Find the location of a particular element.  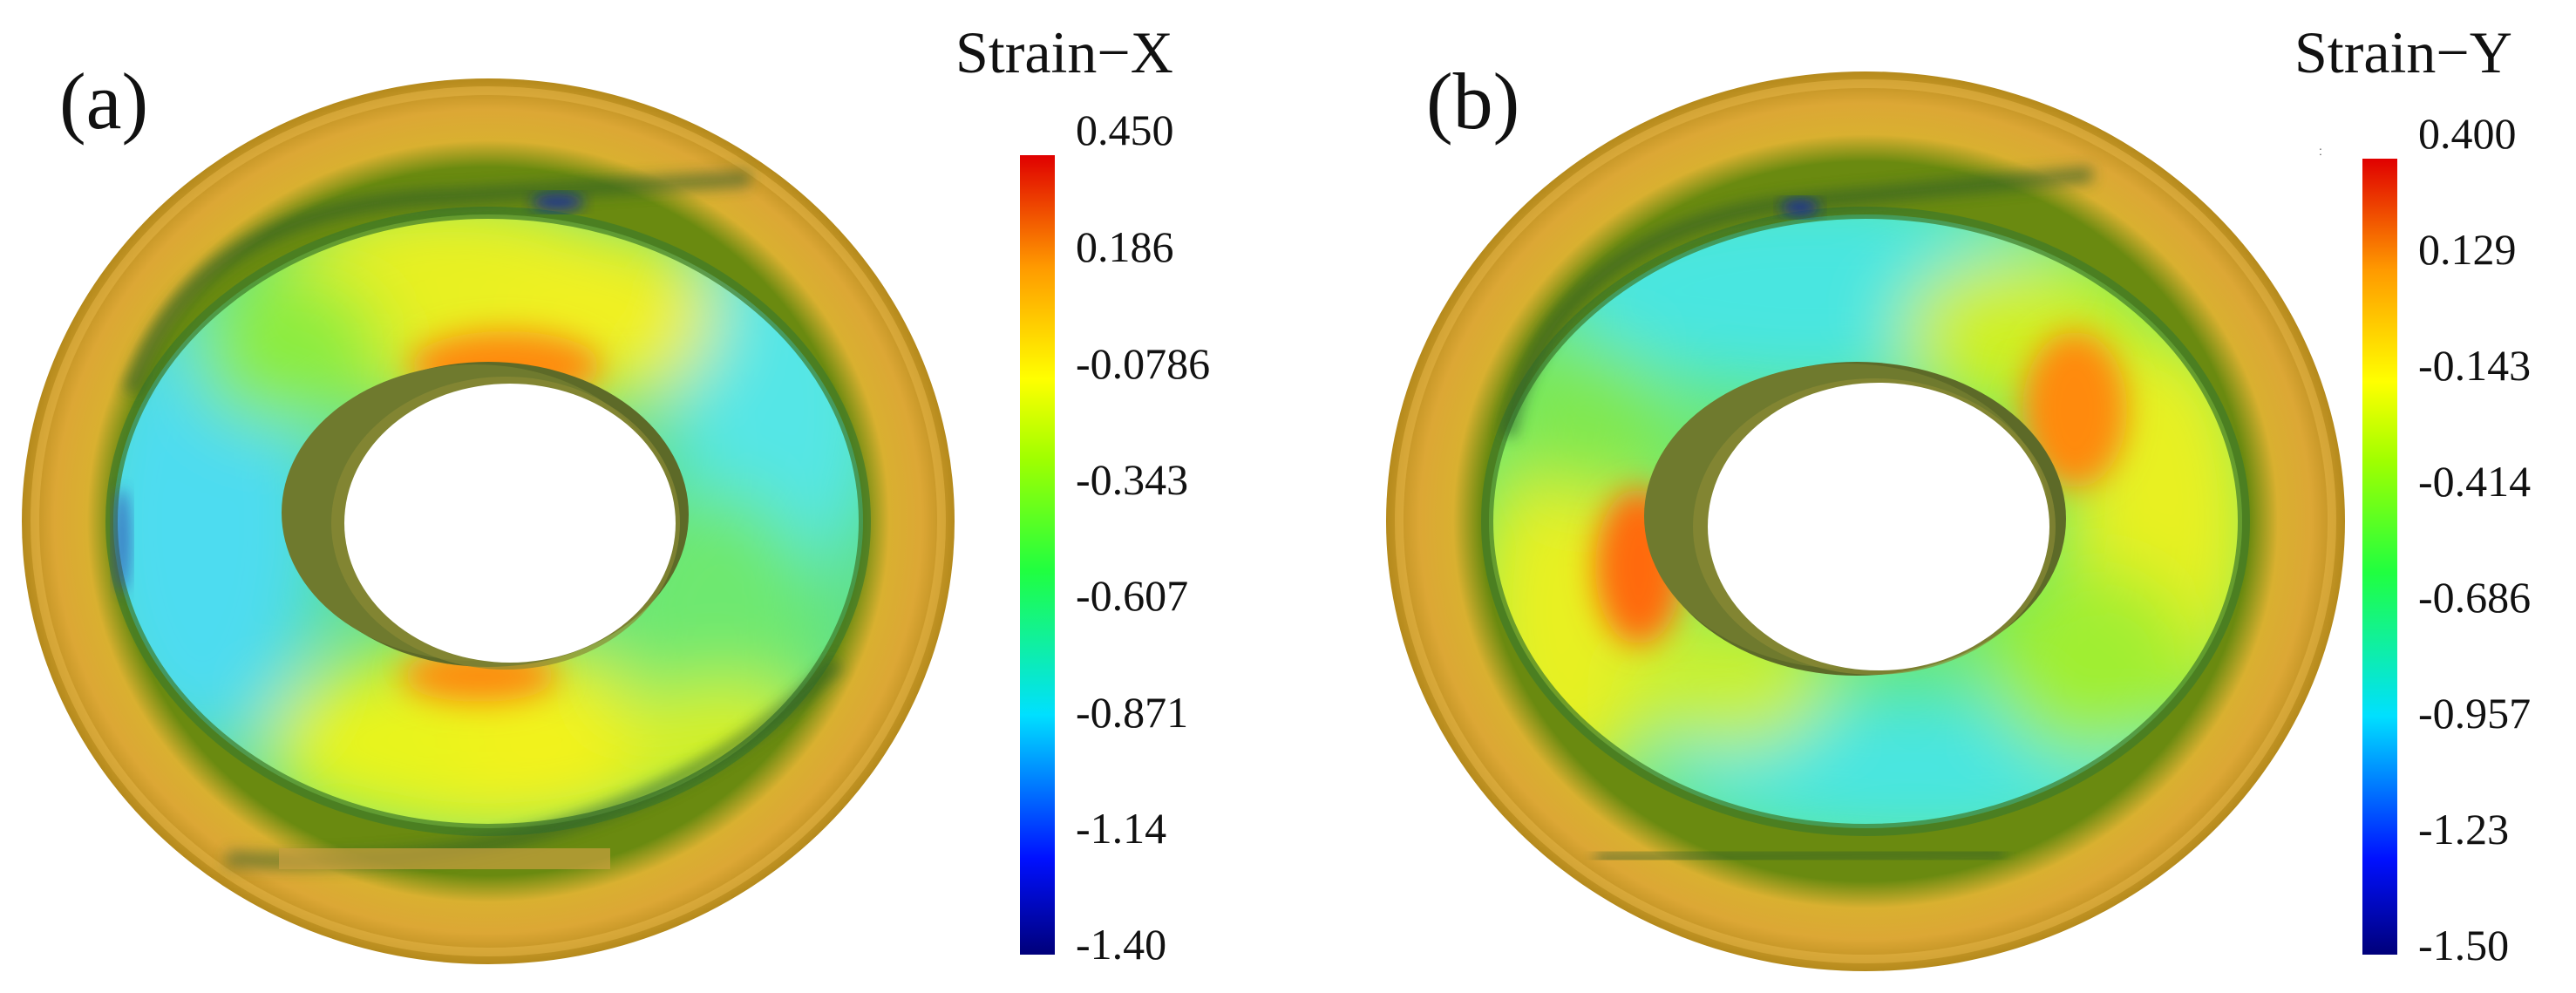

colorbar-a-tick: 0.450 is located at coordinates (1125, 129).